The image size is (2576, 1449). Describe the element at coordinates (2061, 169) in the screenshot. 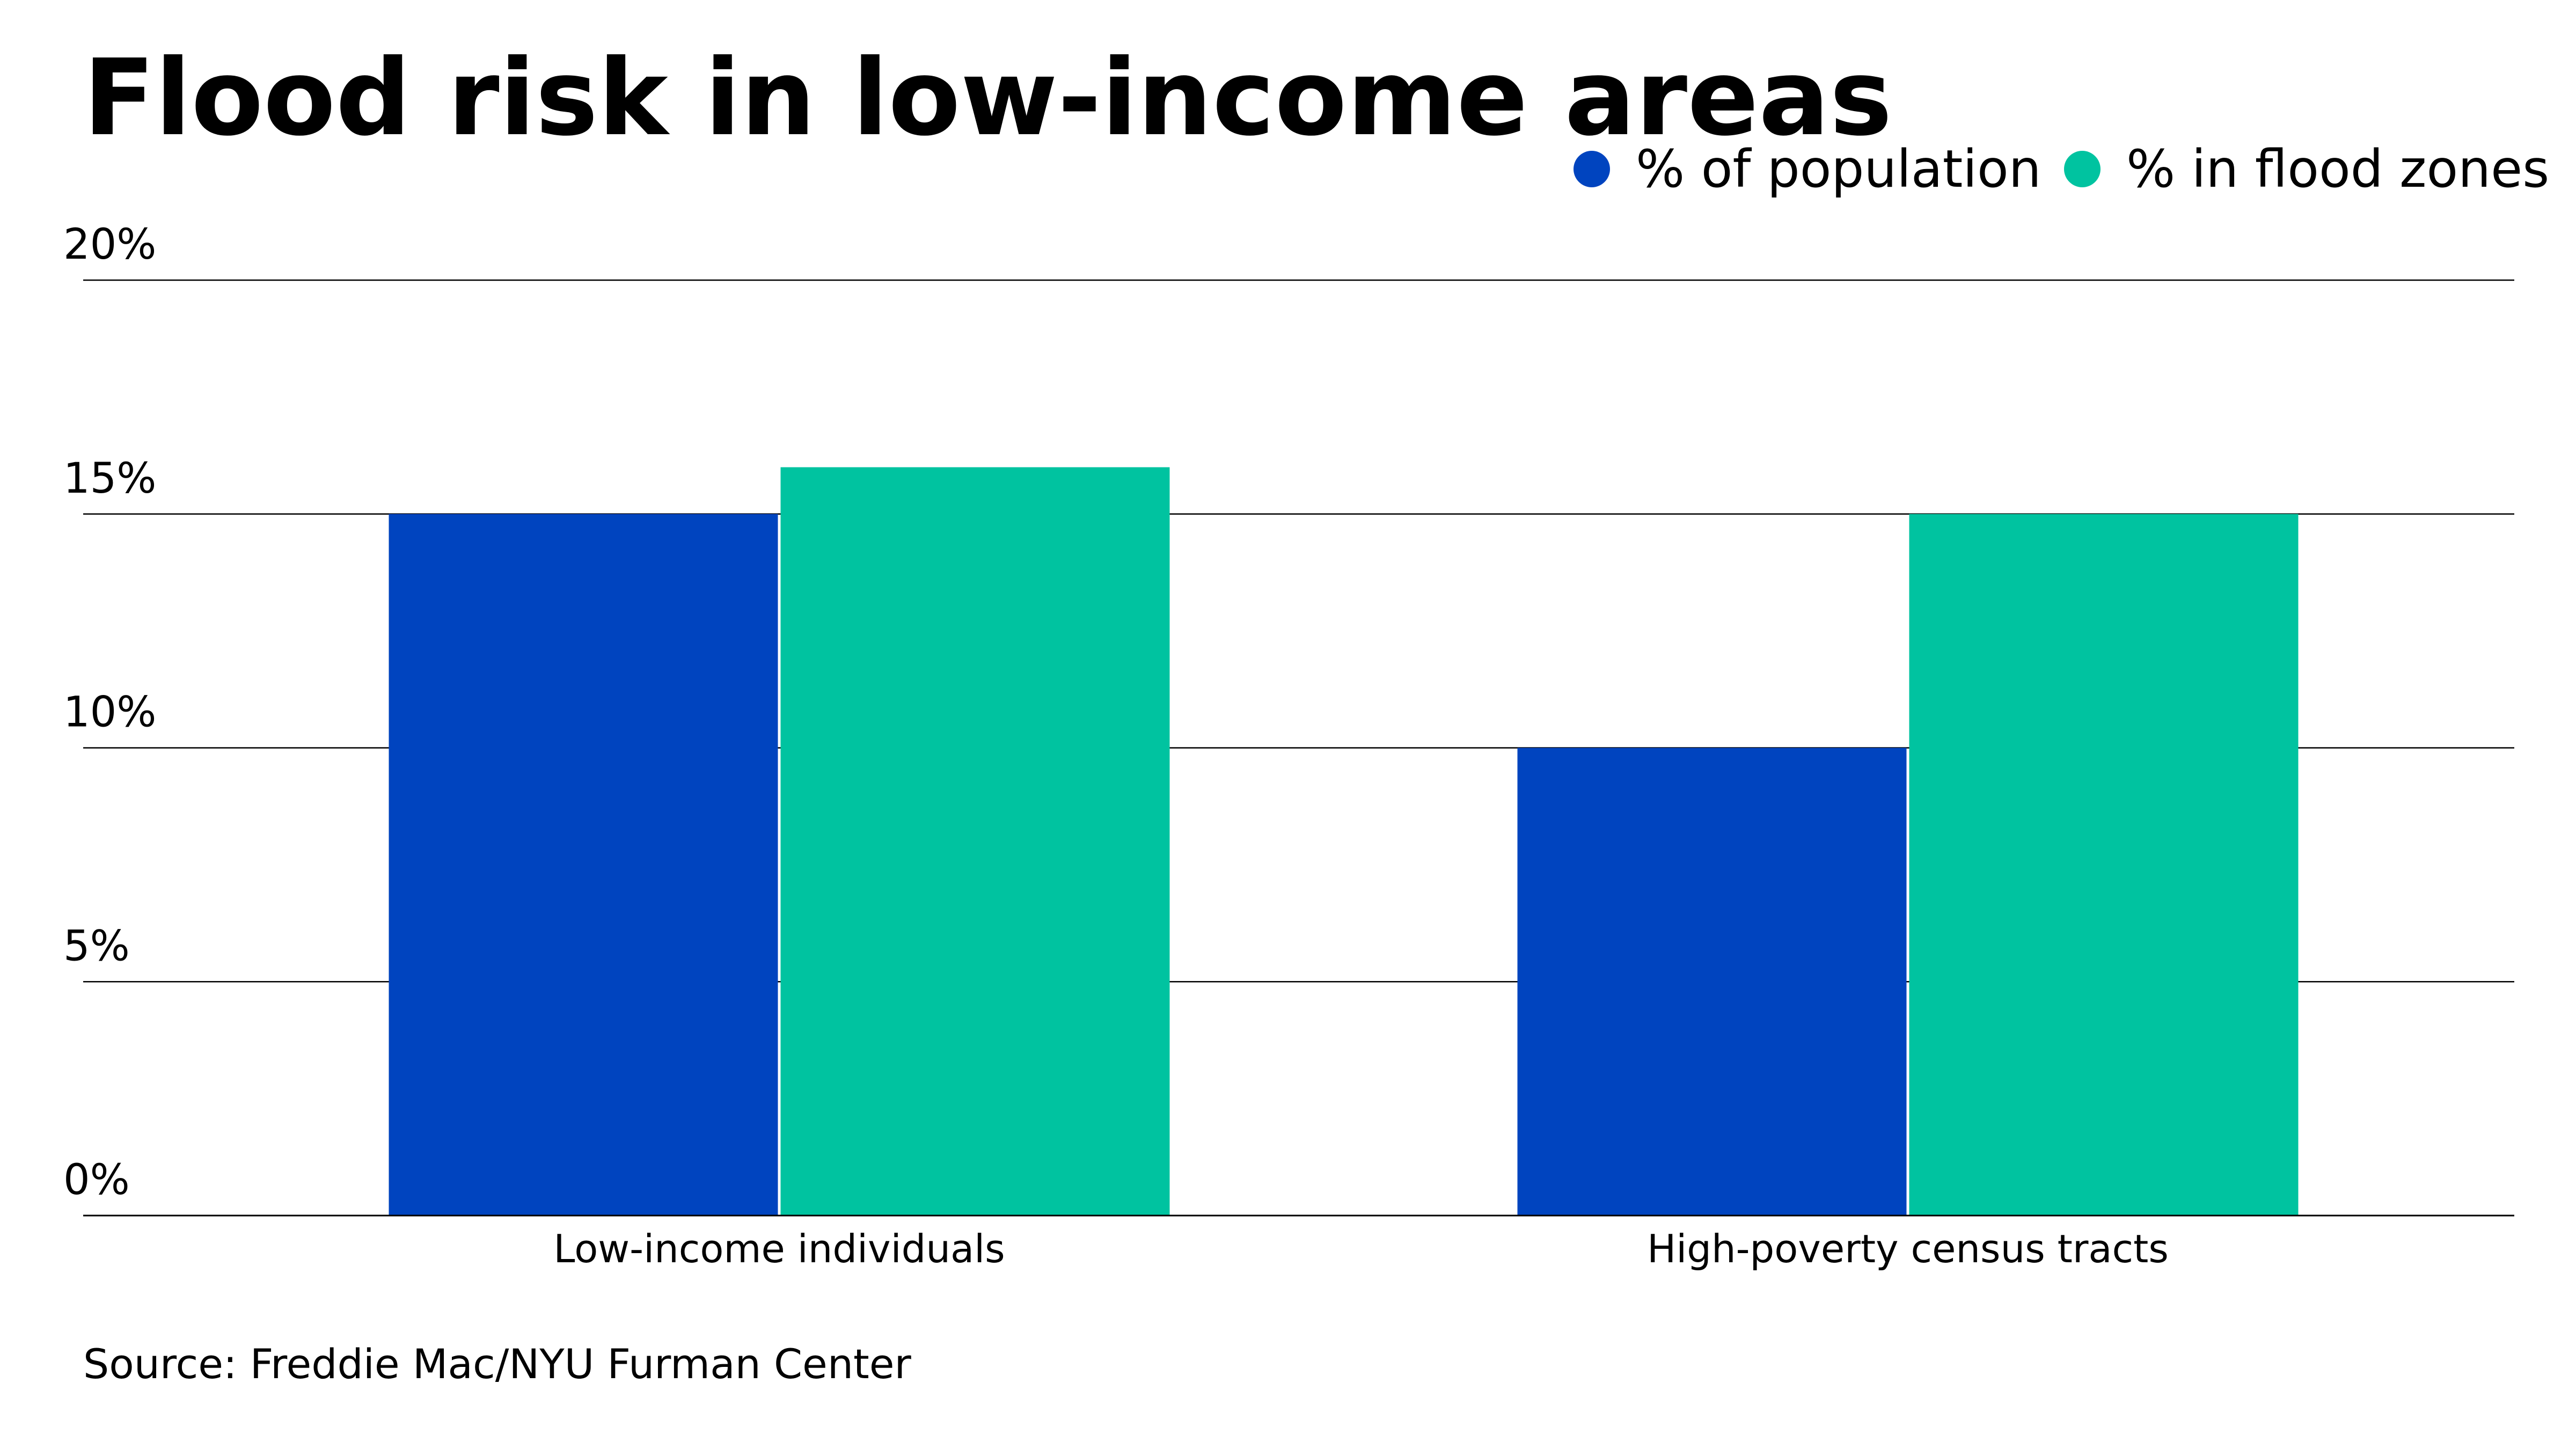

I see `legend: % of population % in flood zones` at that location.